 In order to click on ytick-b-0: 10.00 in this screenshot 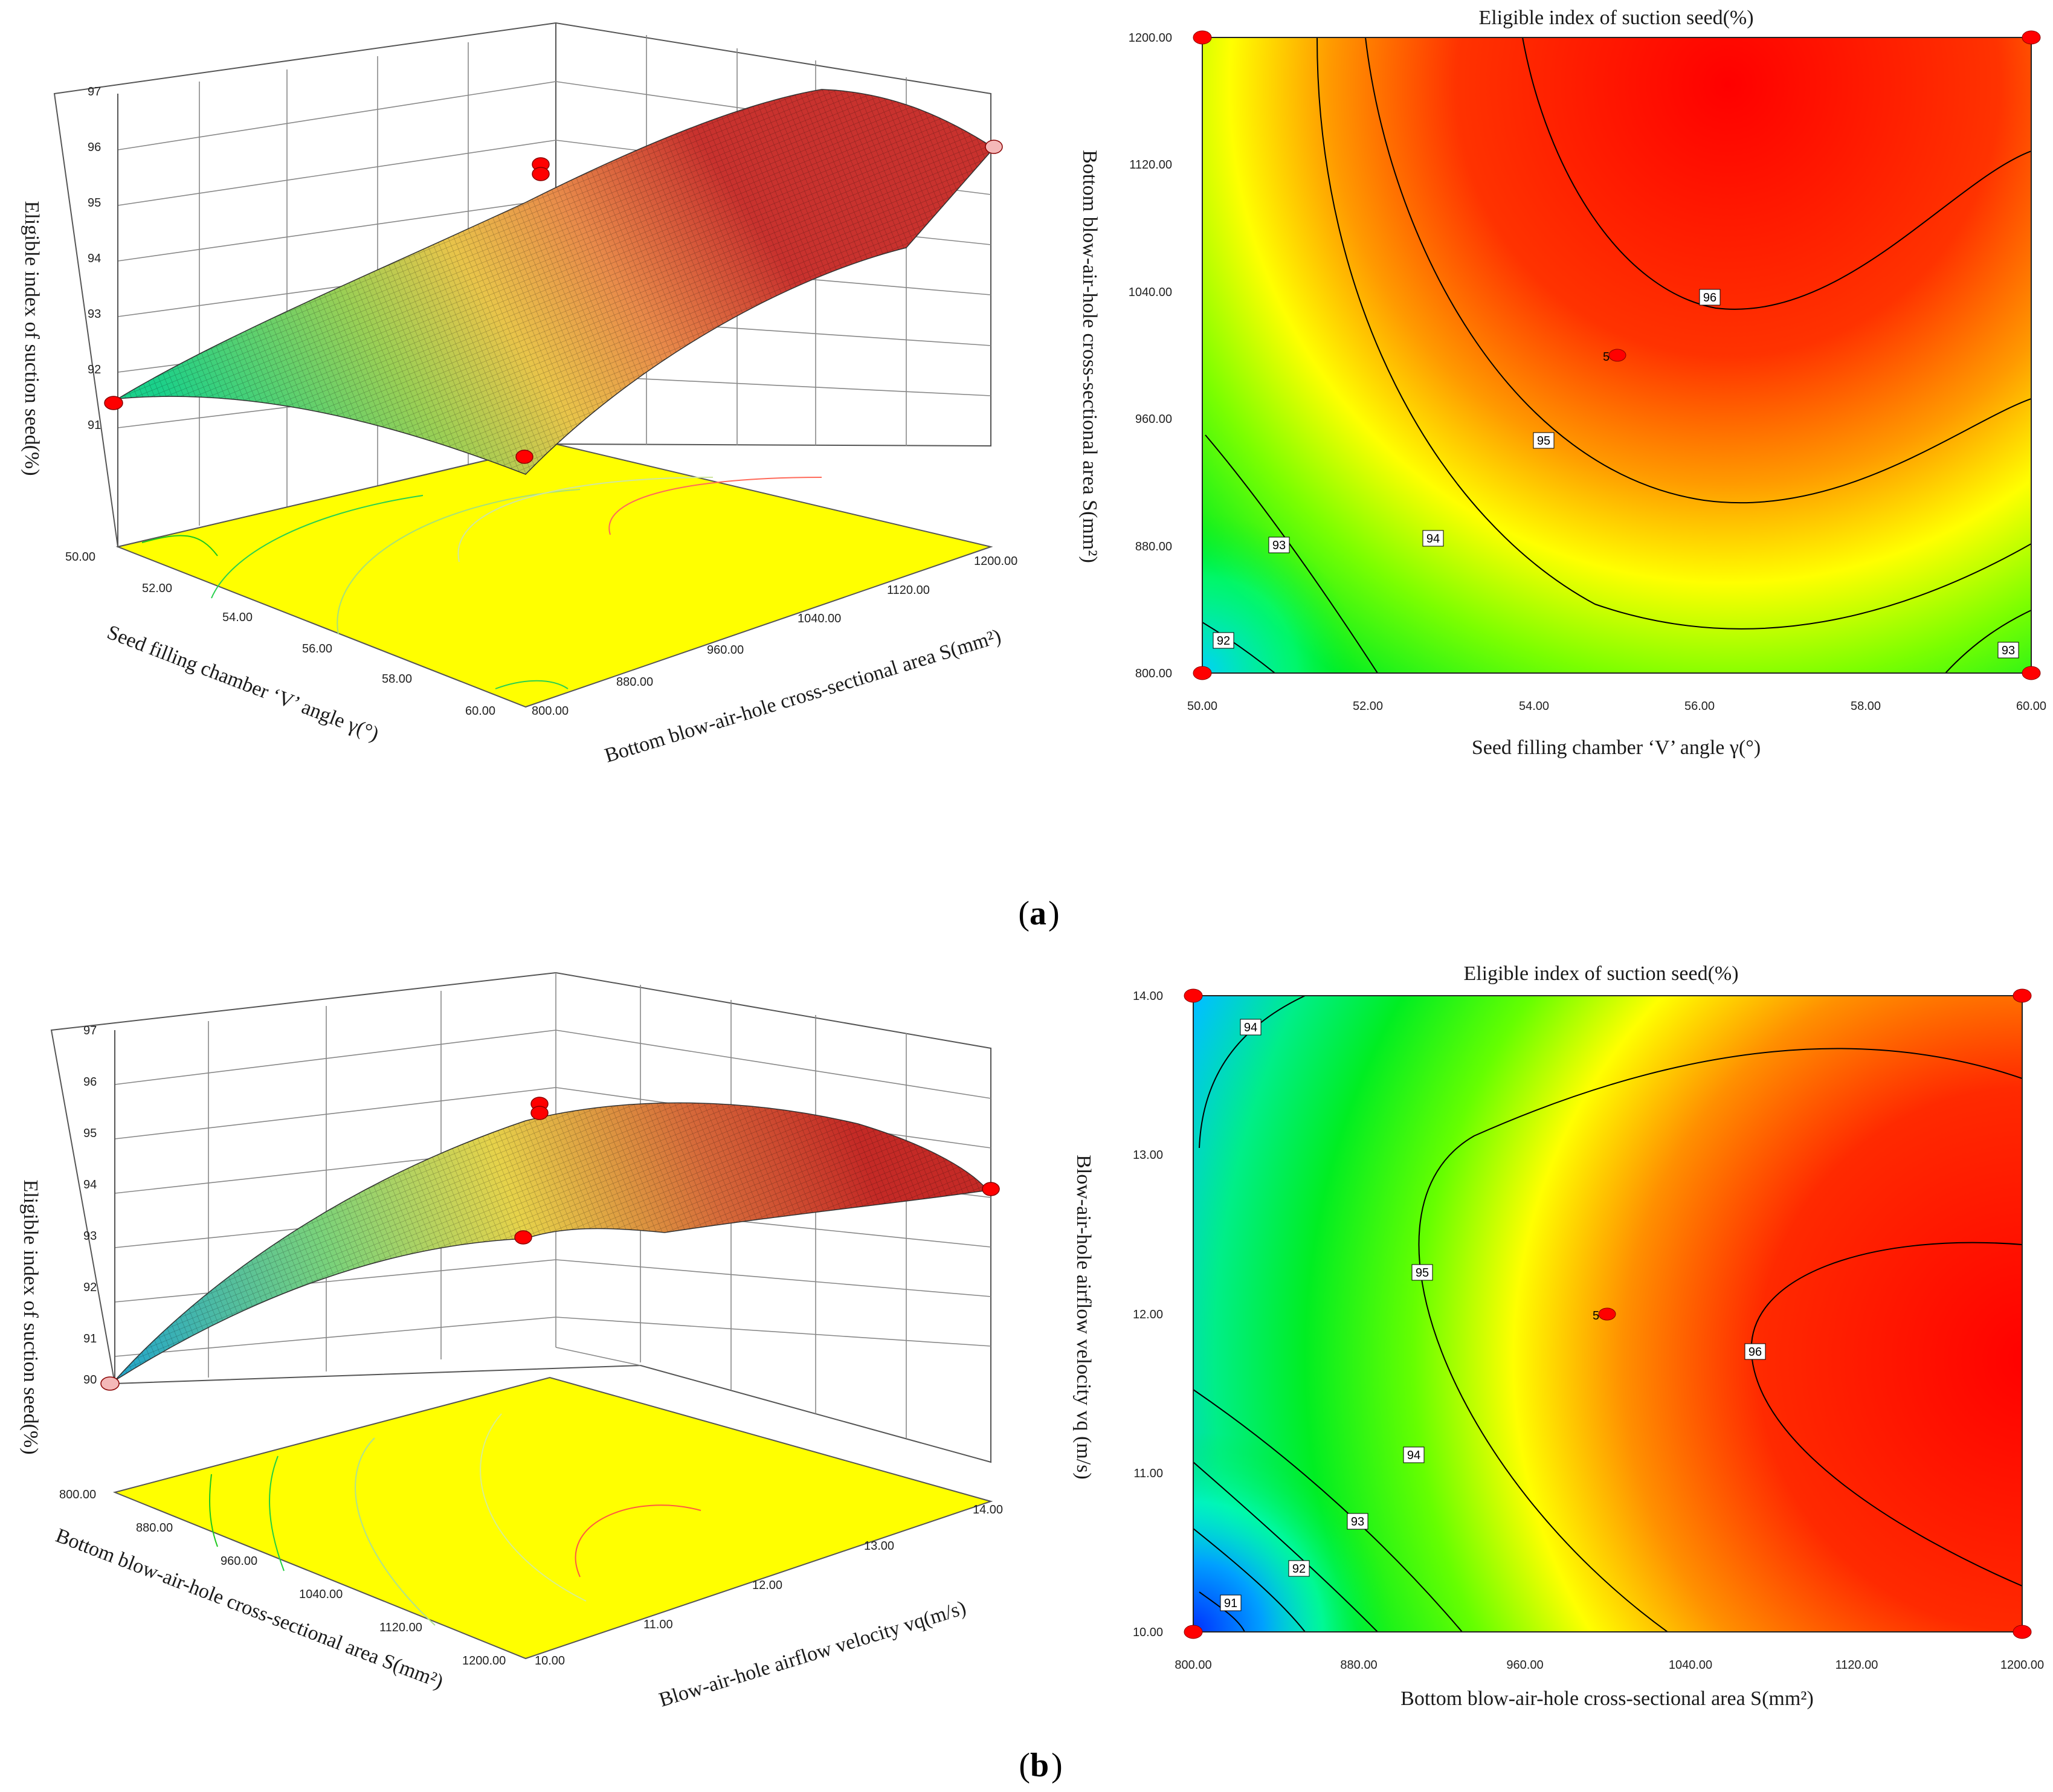, I will do `click(550, 1661)`.